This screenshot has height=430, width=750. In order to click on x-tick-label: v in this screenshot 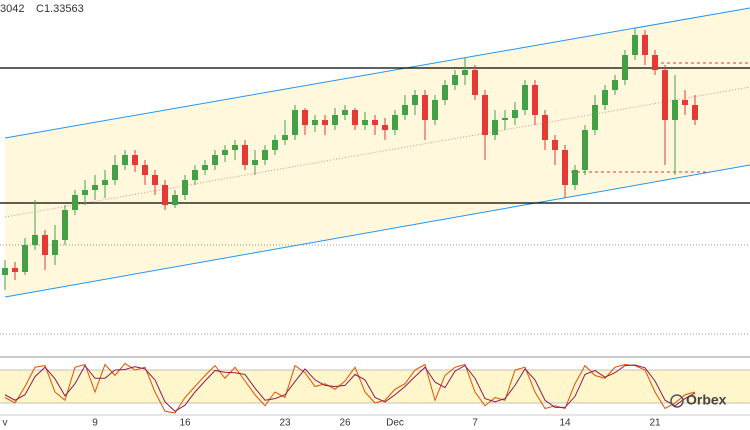, I will do `click(5, 423)`.